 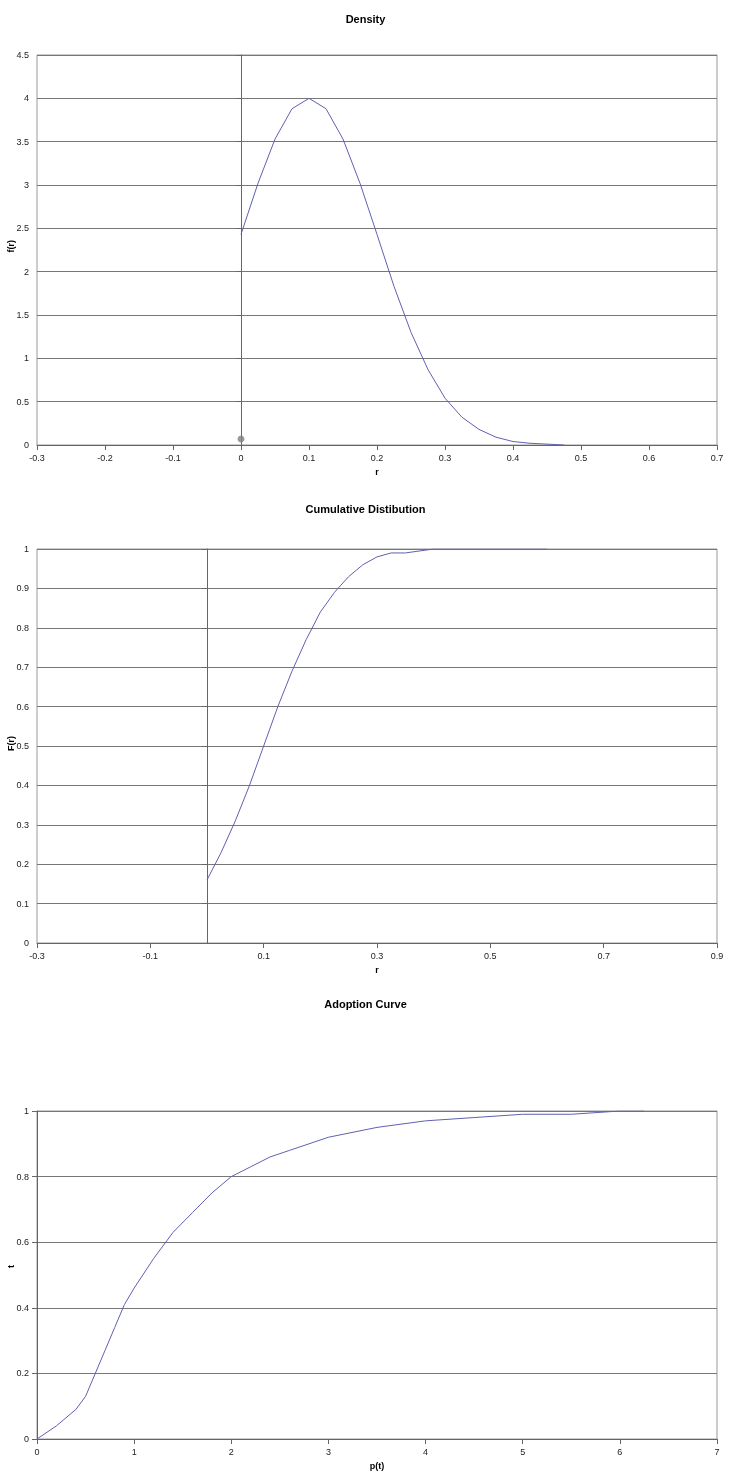 What do you see at coordinates (231, 1451) in the screenshot?
I see `x-tick-label: 2` at bounding box center [231, 1451].